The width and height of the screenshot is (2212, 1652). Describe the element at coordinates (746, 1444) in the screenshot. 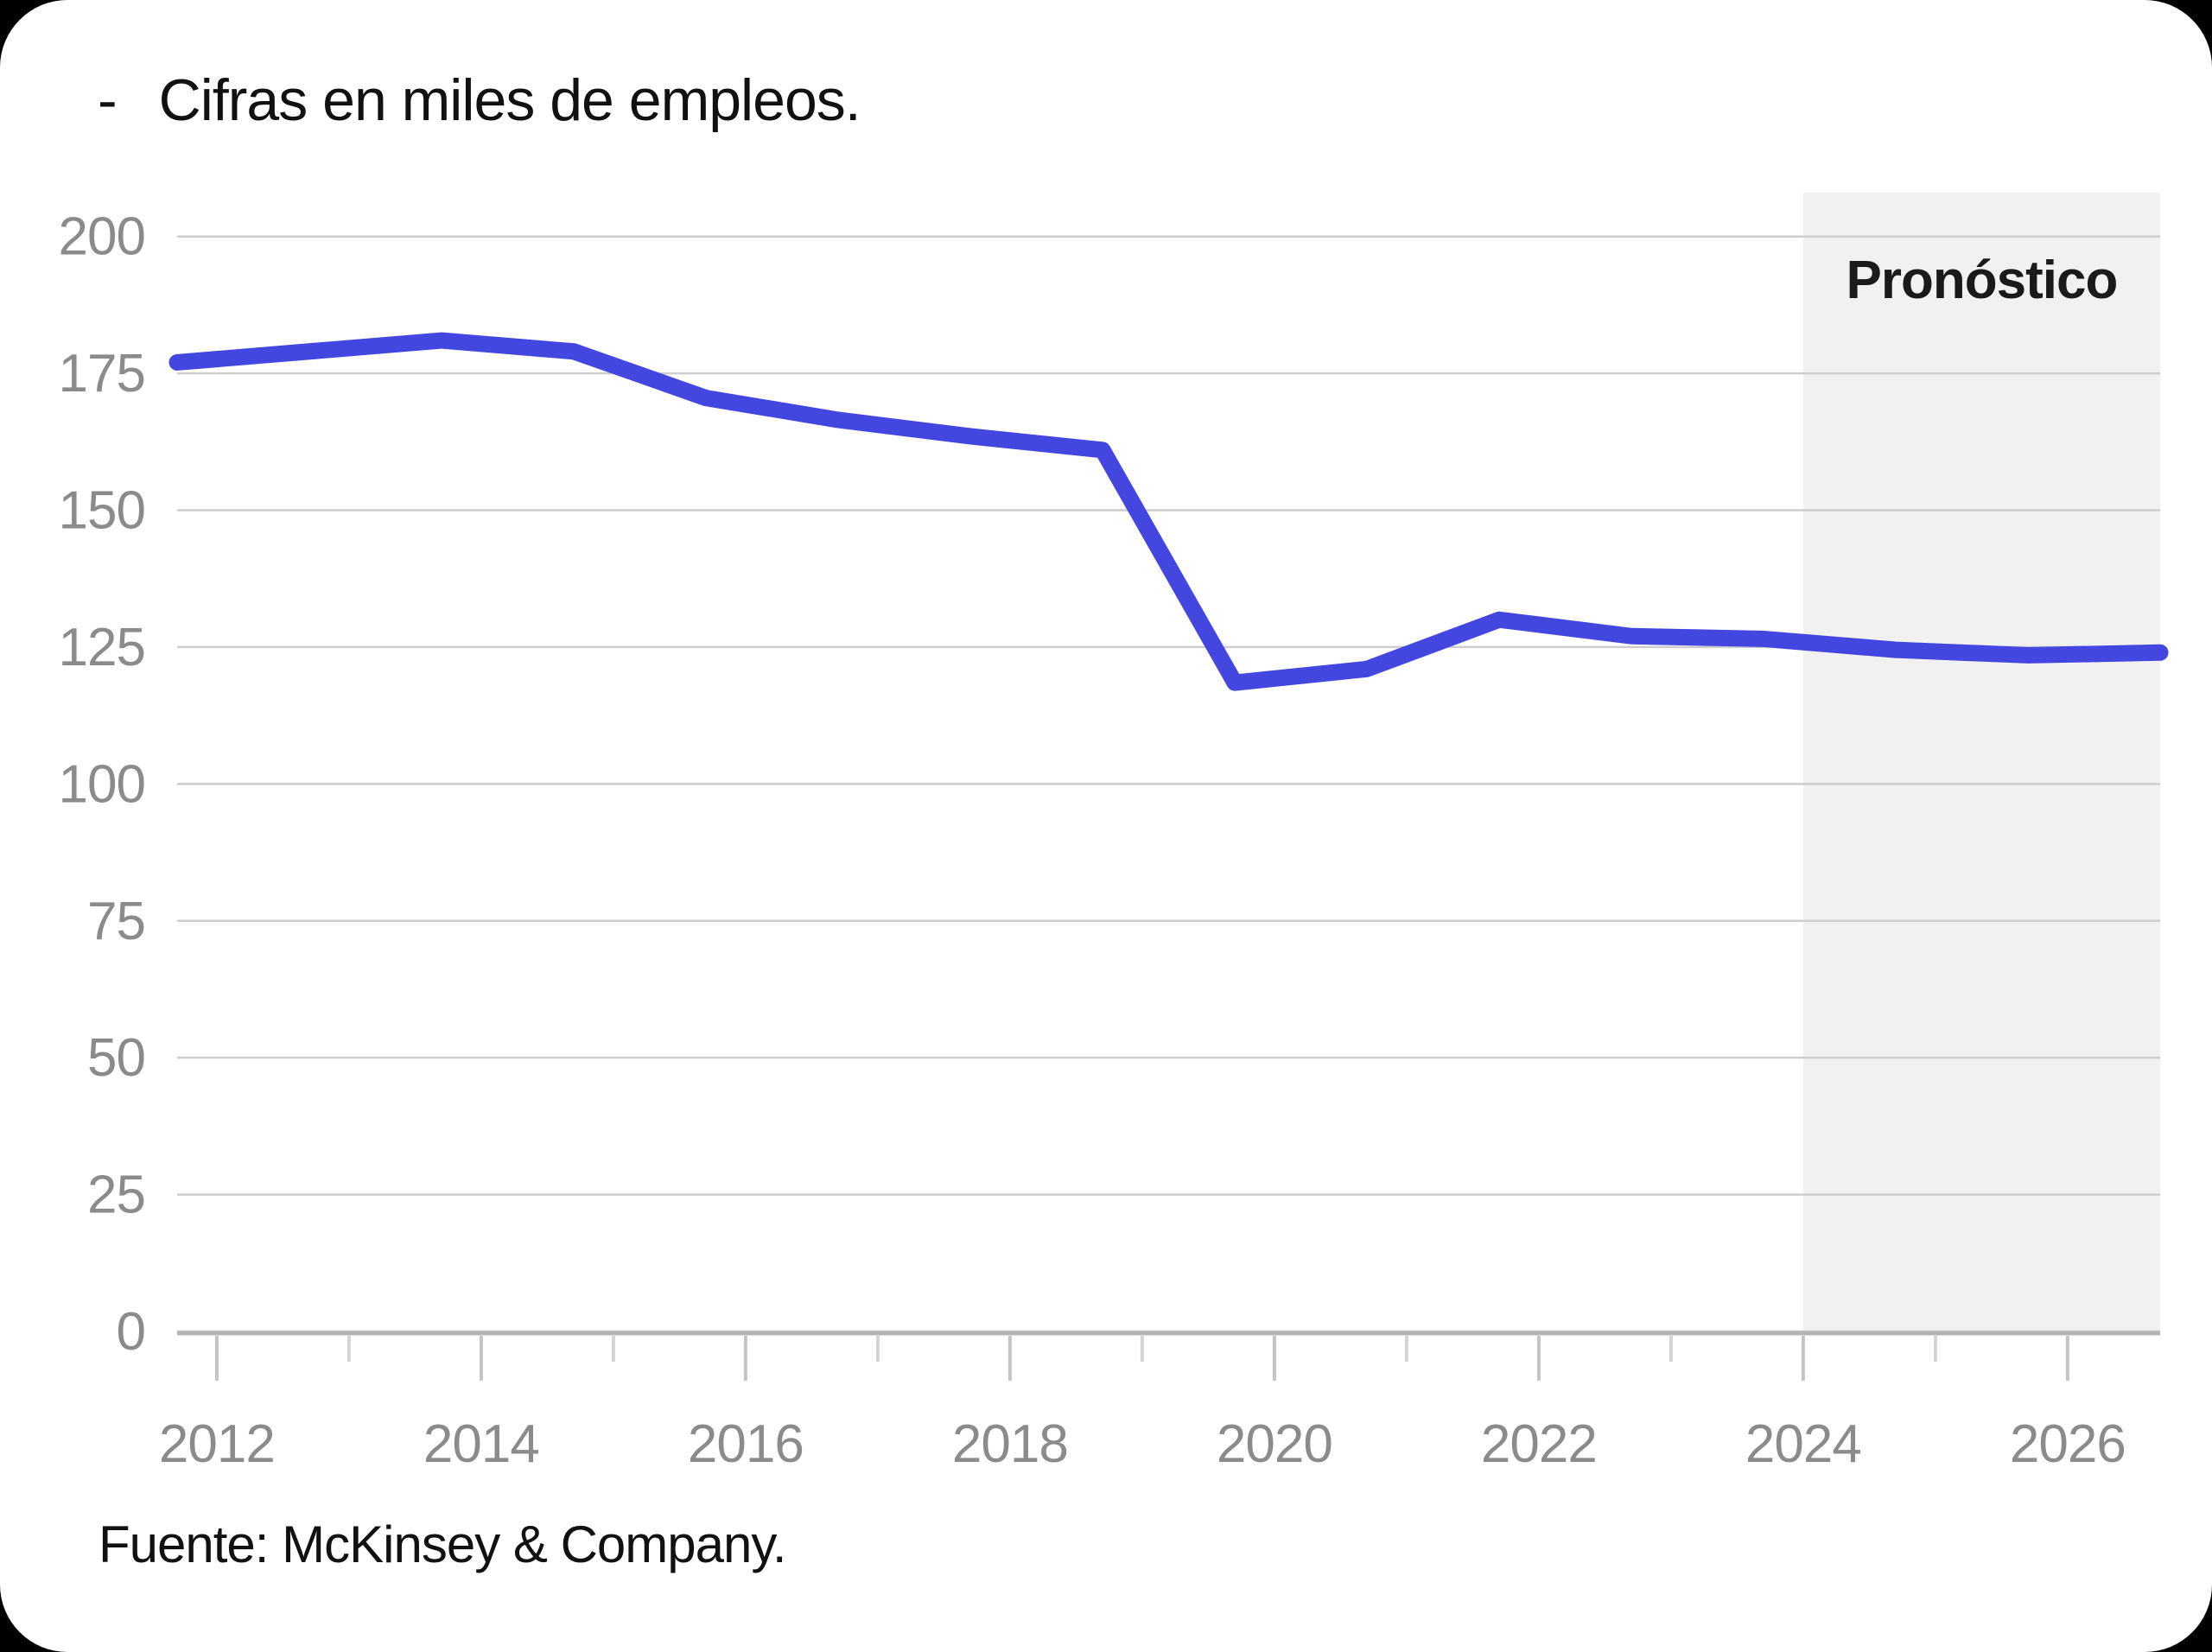

I see `x-tick-label-2016: 2016` at that location.